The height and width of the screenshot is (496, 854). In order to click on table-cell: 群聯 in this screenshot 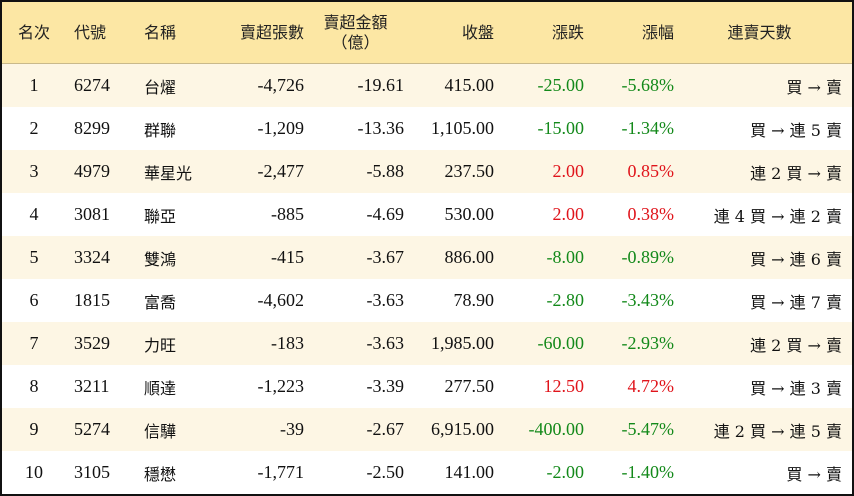, I will do `click(160, 130)`.